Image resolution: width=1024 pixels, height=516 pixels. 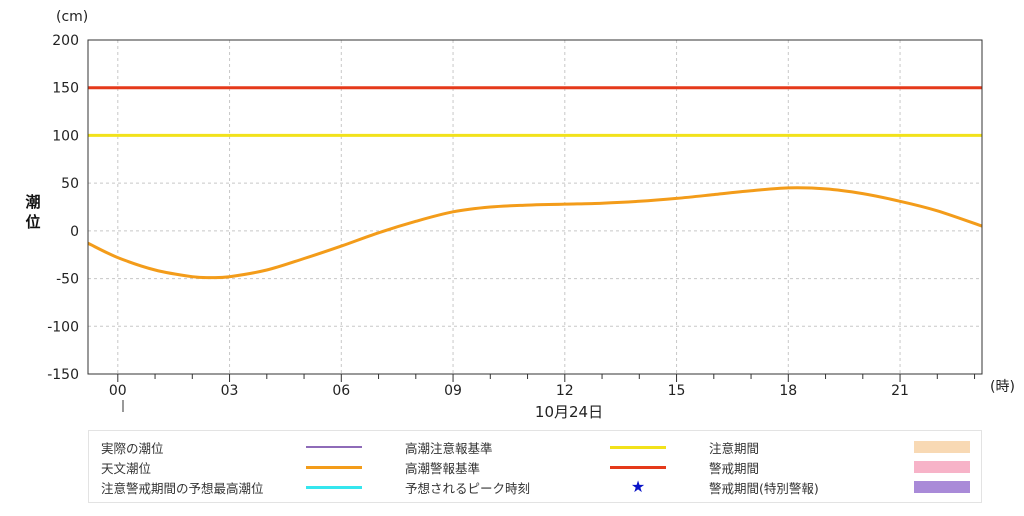 I want to click on legend-item: 注意警戒期間の予想最高潮位, so click(x=231, y=487).